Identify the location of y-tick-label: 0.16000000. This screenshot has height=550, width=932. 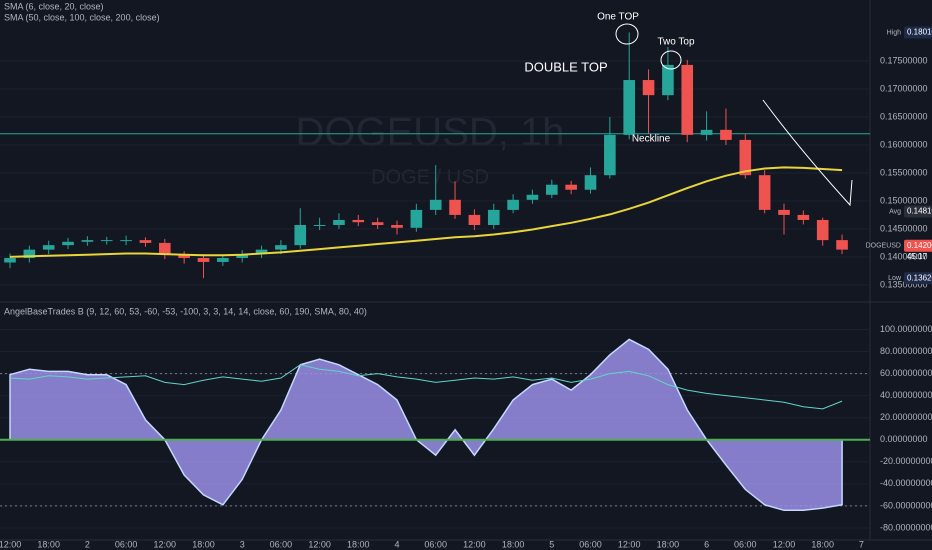
(904, 144).